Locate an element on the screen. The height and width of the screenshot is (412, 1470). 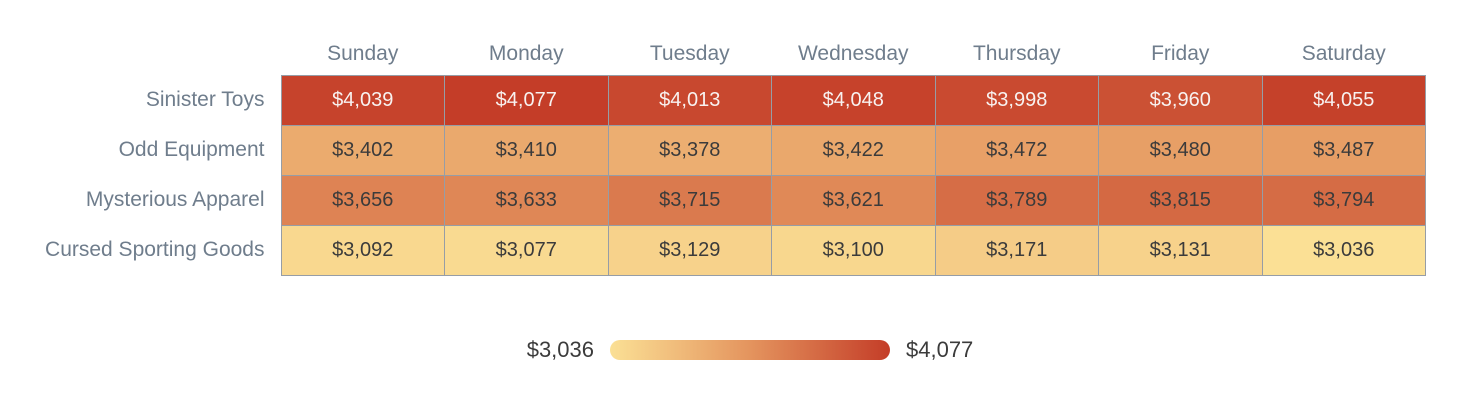
heatmap-cell: $3,960 is located at coordinates (1180, 100).